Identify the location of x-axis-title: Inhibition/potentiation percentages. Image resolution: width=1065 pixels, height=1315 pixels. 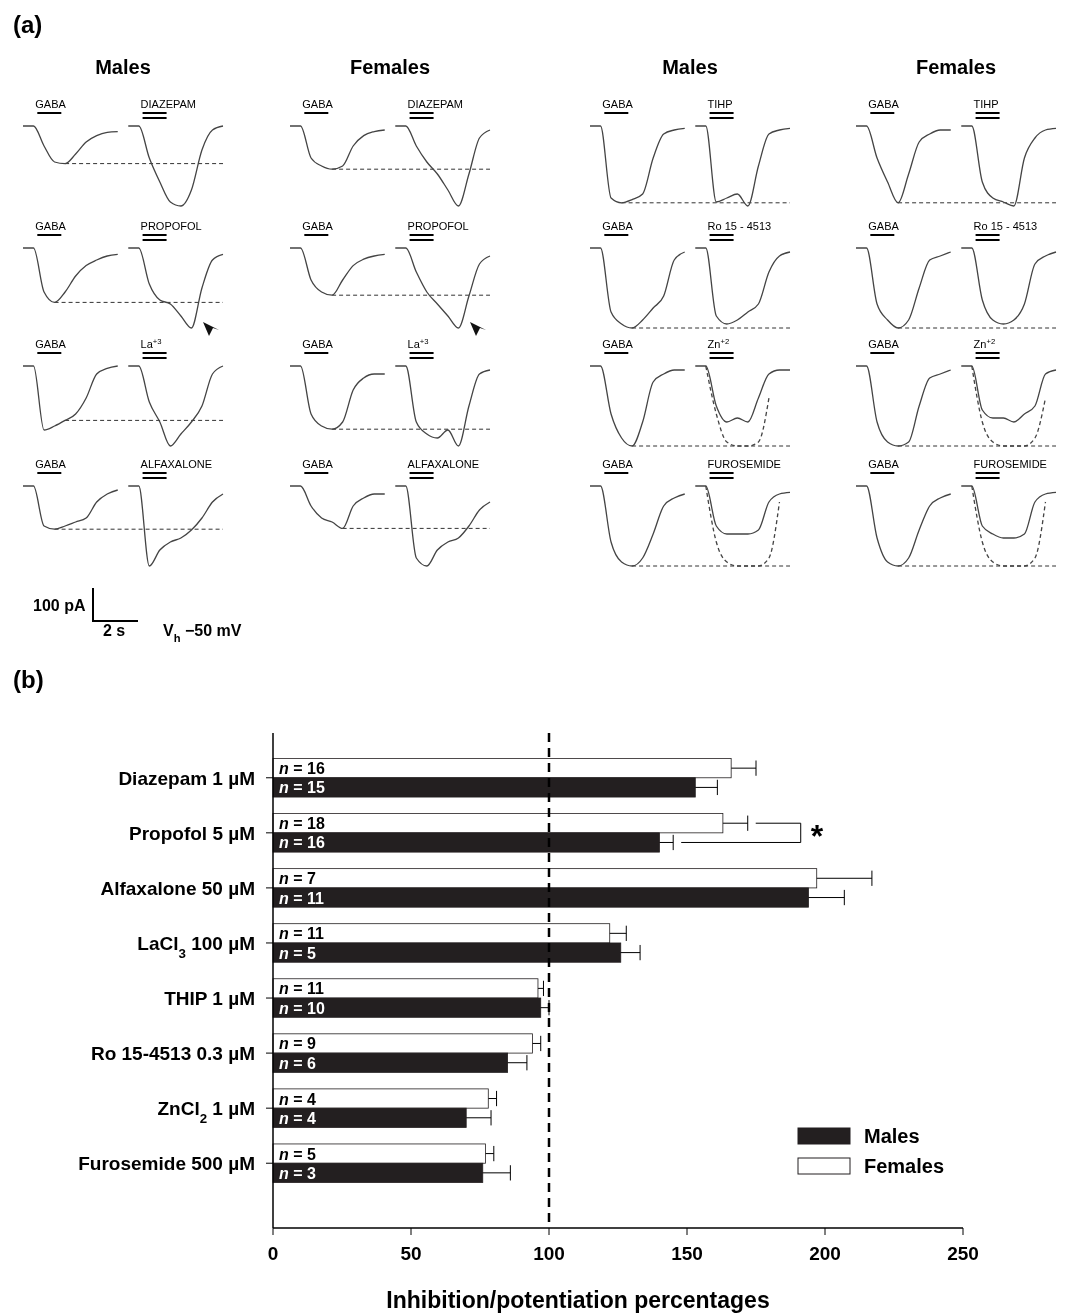
(578, 1300).